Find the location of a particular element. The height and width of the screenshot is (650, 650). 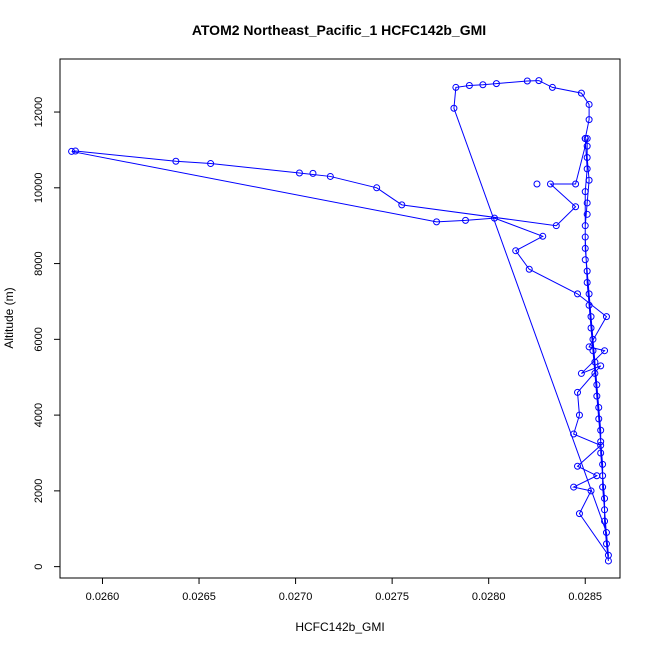

y-axis-label: Altitude (m) is located at coordinates (9, 317).